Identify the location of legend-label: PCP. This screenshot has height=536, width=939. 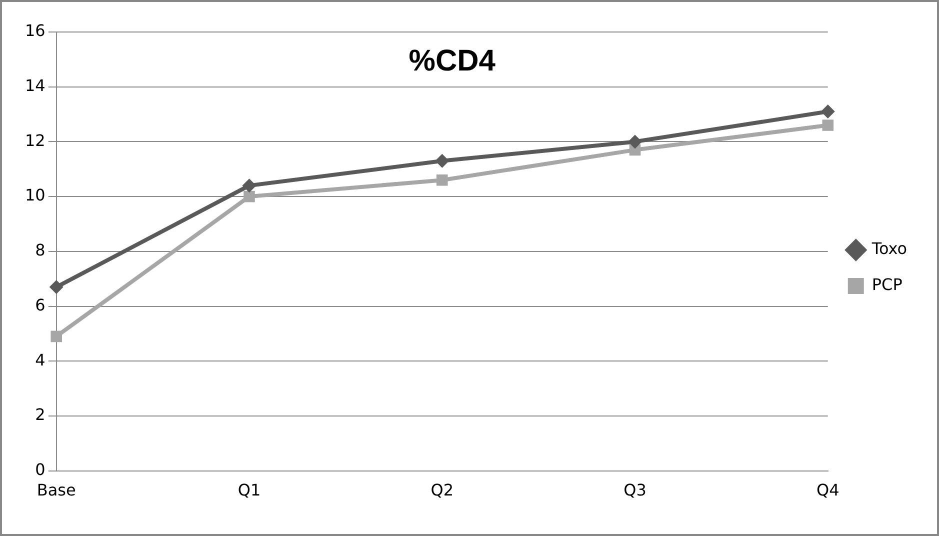
(887, 284).